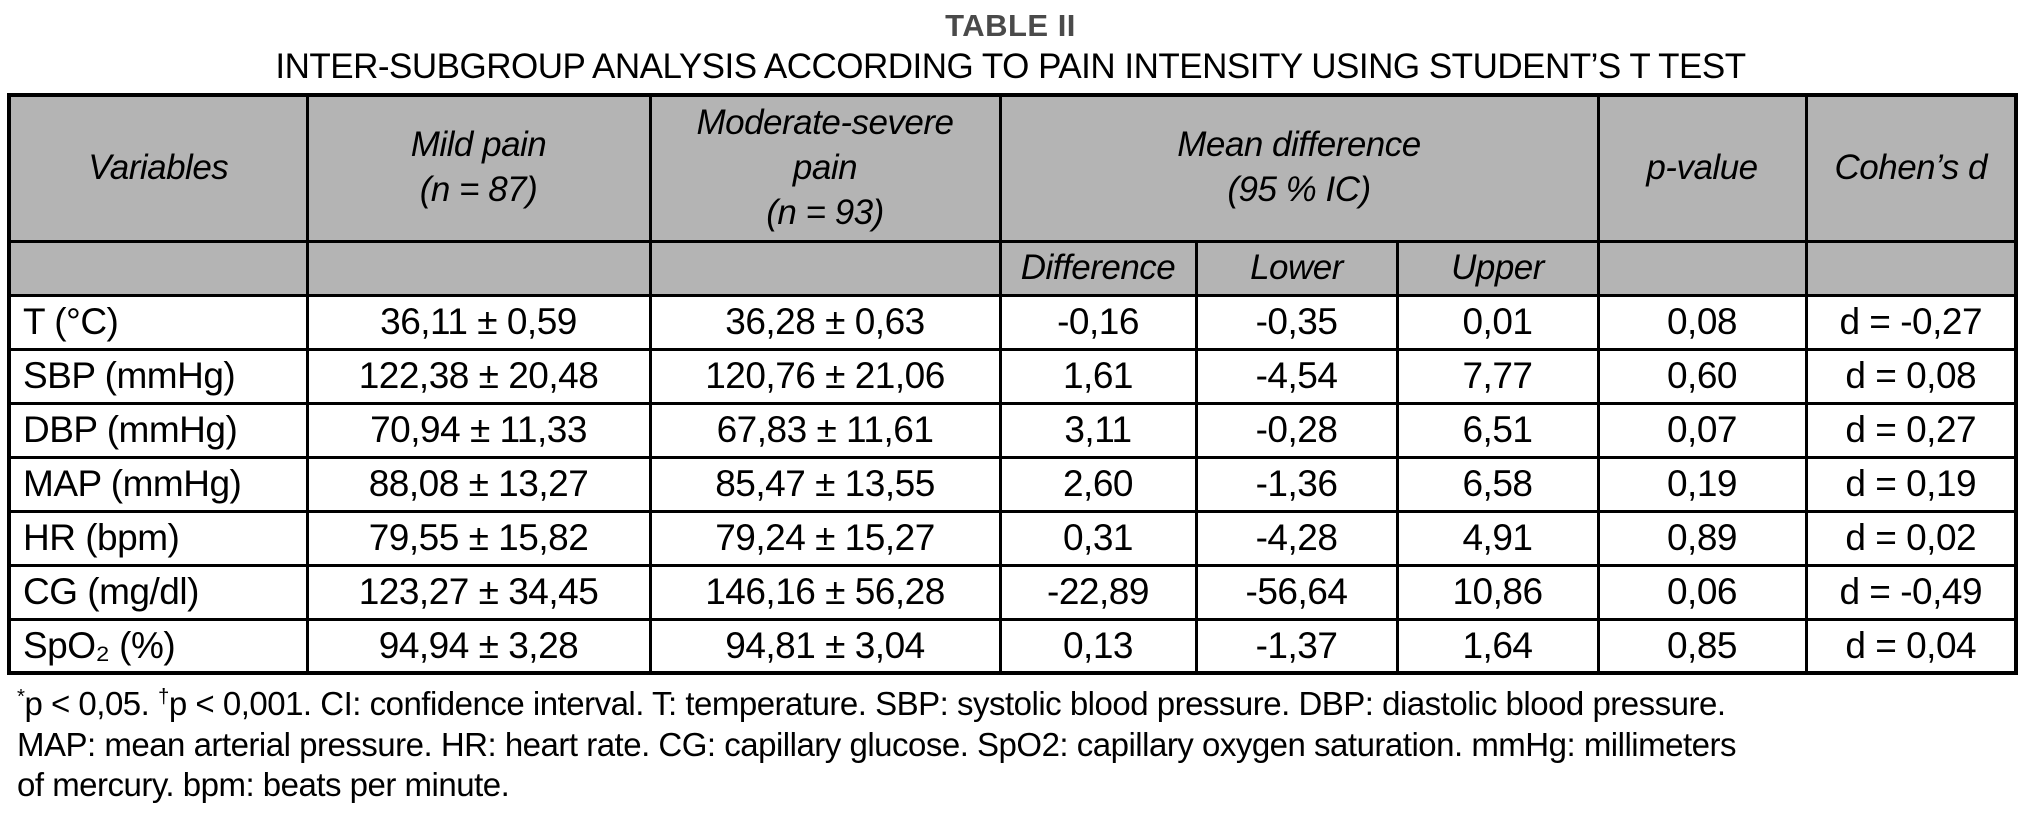 The width and height of the screenshot is (2021, 832). Describe the element at coordinates (1296, 592) in the screenshot. I see `cell-lower: -56,64` at that location.